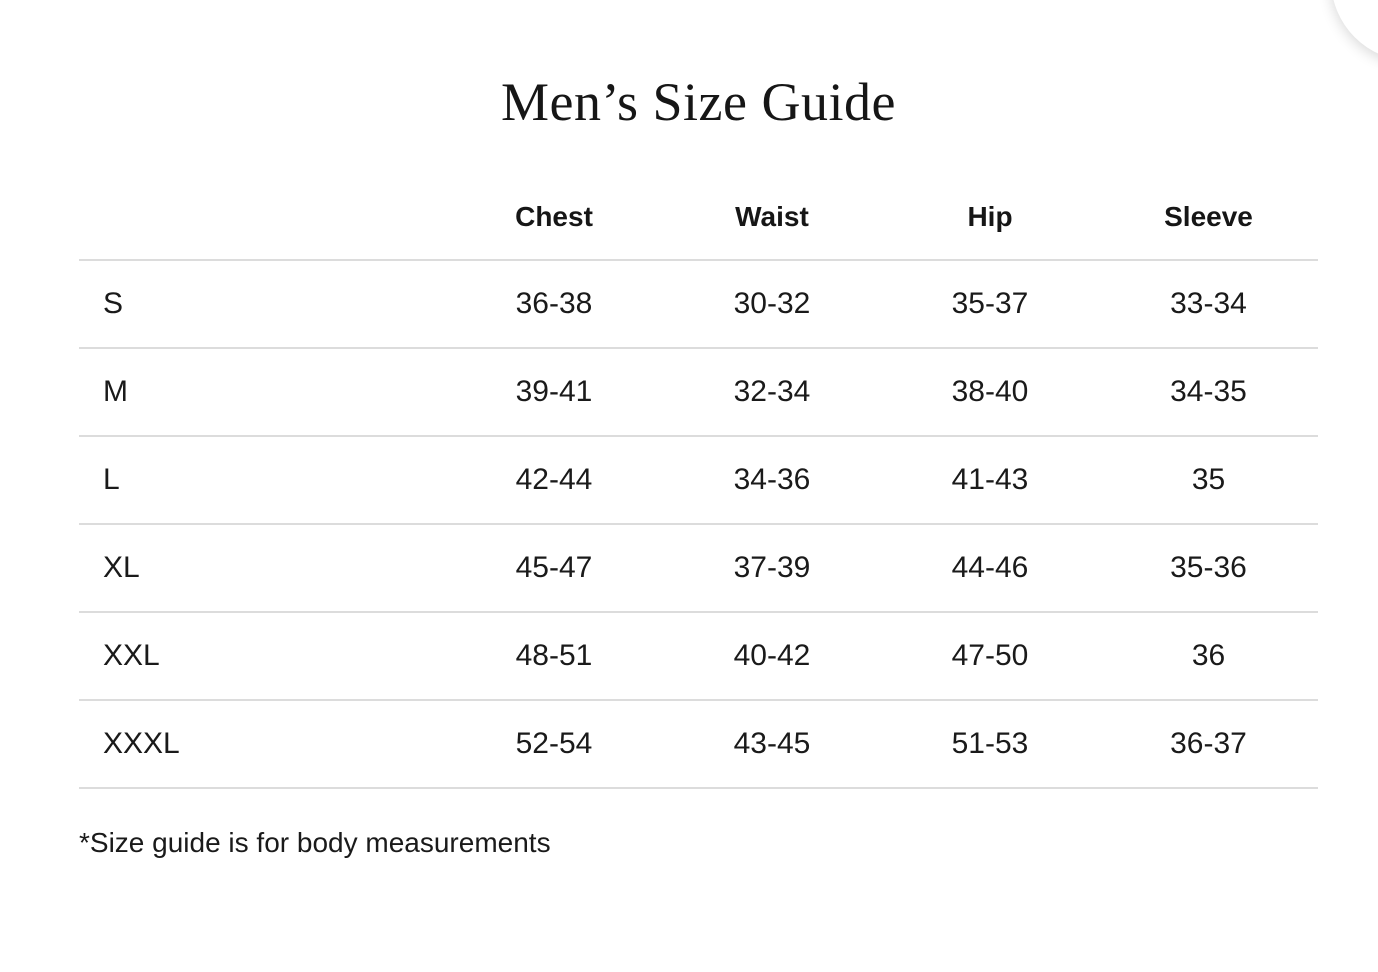  Describe the element at coordinates (262, 744) in the screenshot. I see `size-label: XXXL` at that location.